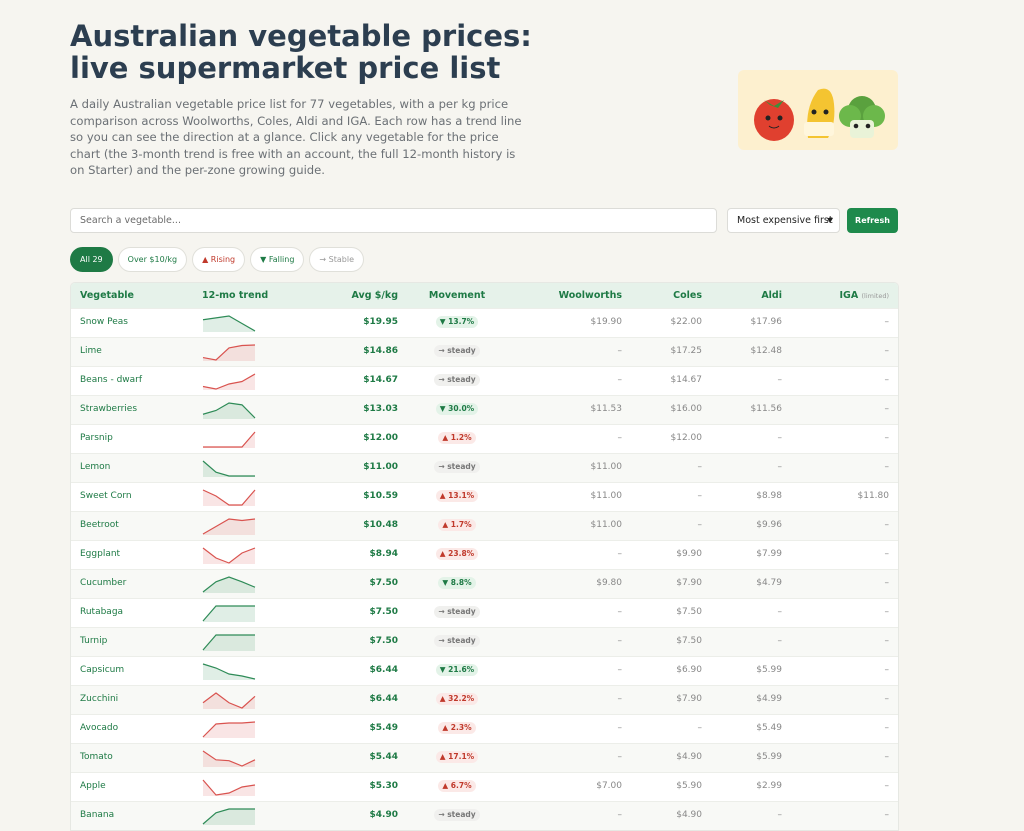 The height and width of the screenshot is (831, 1024). Describe the element at coordinates (484, 525) in the screenshot. I see `table-row: Beetroot $10.48 ▲ 1.7% $11.00 – $9.96 –` at that location.